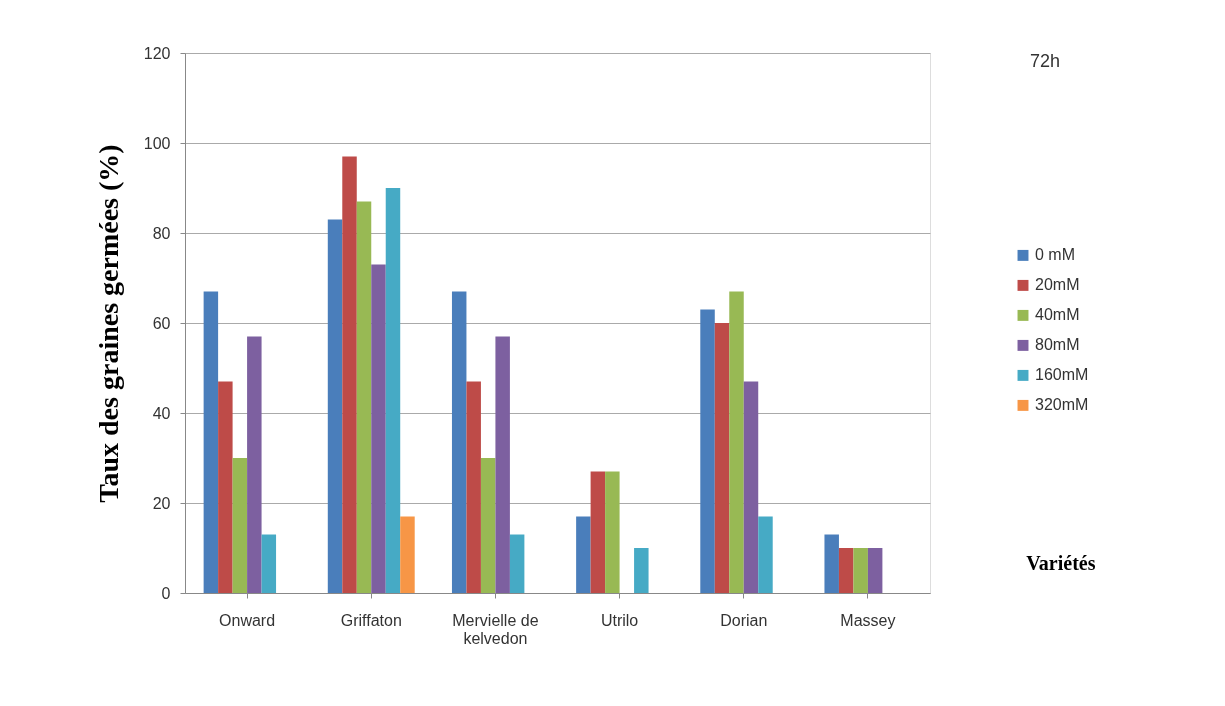 The width and height of the screenshot is (1225, 706). I want to click on x-tick-label: Onward, so click(247, 620).